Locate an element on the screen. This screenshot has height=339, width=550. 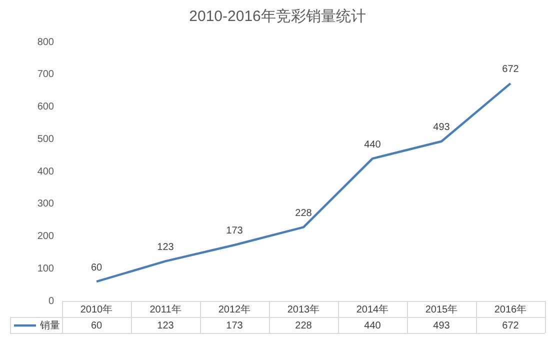
x-tick-label: 2015年 is located at coordinates (441, 309).